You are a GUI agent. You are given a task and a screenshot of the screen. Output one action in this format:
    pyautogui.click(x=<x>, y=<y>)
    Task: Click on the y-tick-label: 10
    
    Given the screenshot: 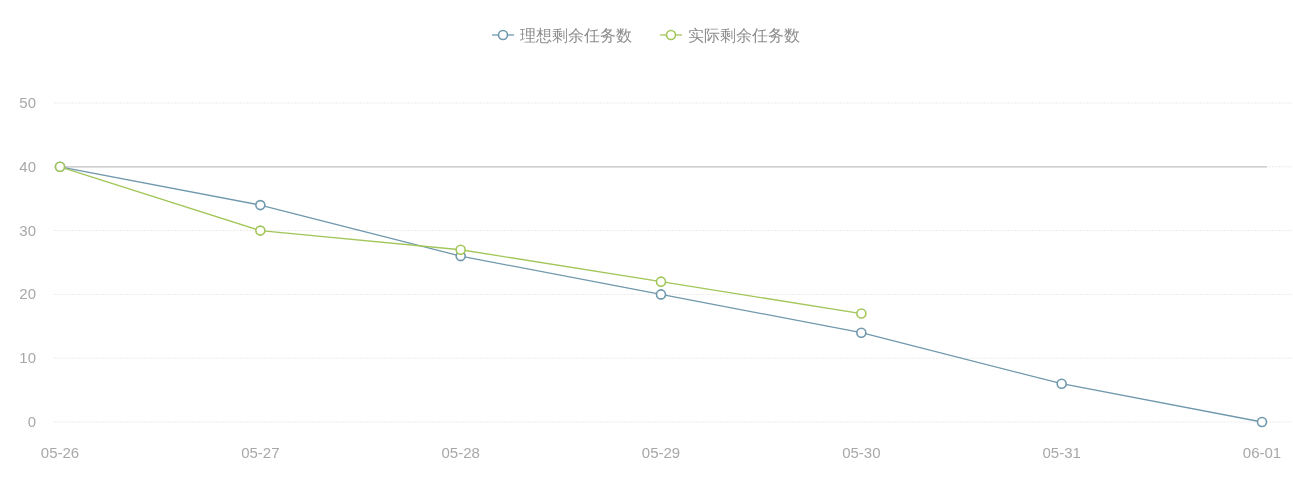 What is the action you would take?
    pyautogui.click(x=27, y=358)
    